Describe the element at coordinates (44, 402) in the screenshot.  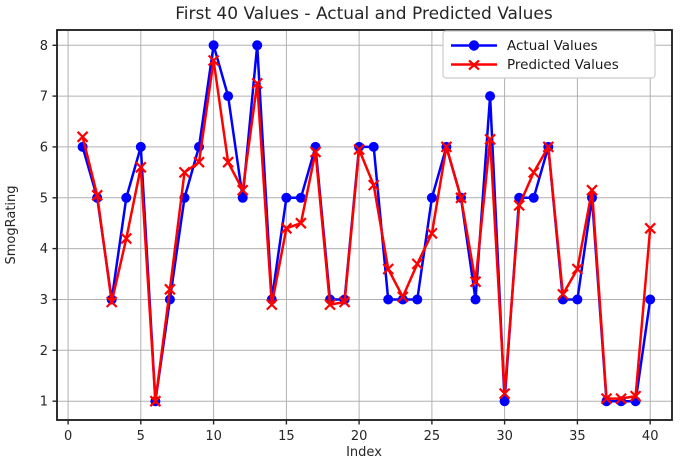
I see `y-tick-label: 1` at that location.